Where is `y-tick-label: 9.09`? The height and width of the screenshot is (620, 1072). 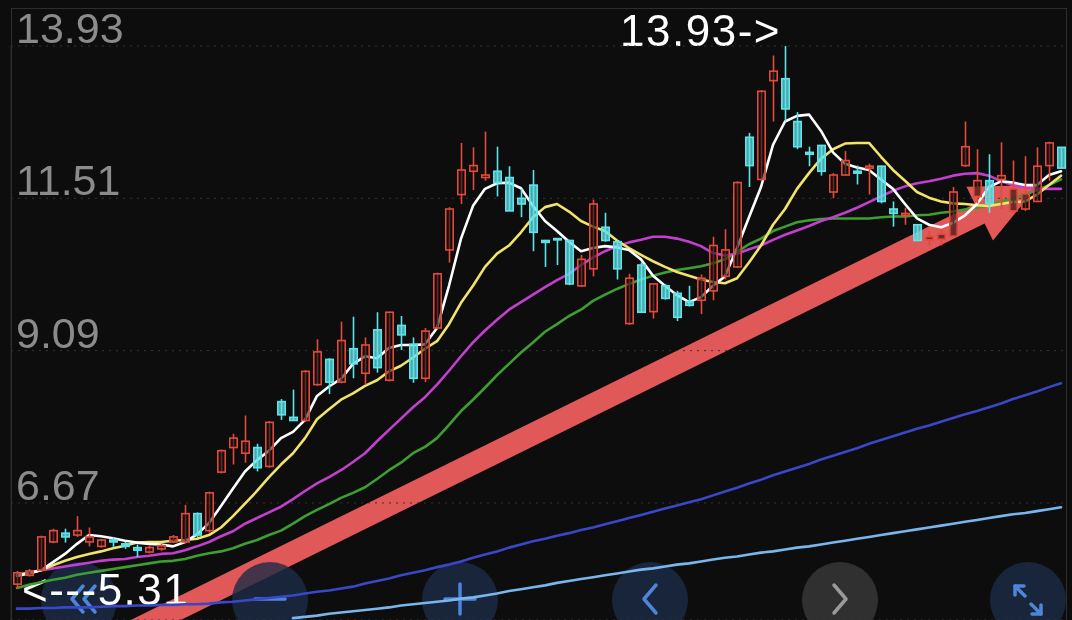 y-tick-label: 9.09 is located at coordinates (58, 332).